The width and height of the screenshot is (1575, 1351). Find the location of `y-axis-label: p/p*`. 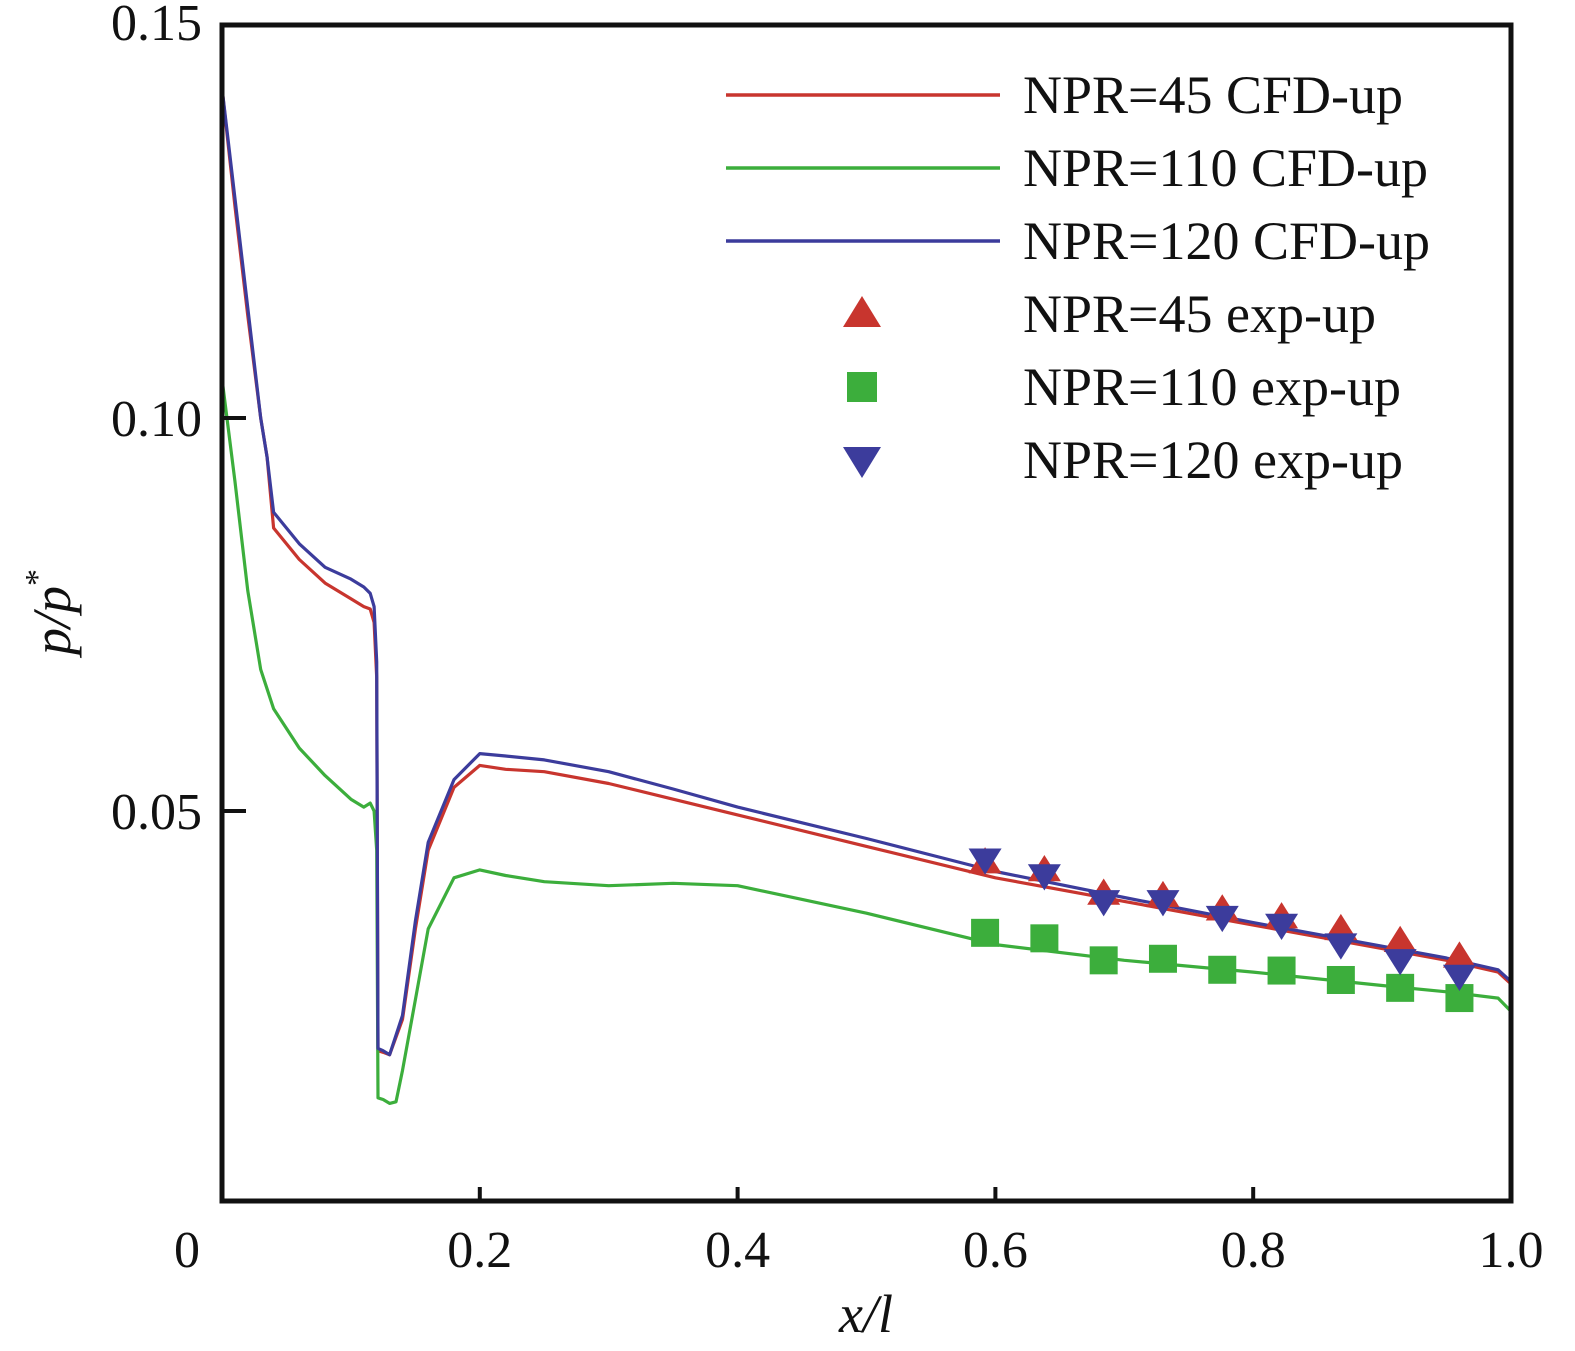

y-axis-label: p/p* is located at coordinates (50, 614).